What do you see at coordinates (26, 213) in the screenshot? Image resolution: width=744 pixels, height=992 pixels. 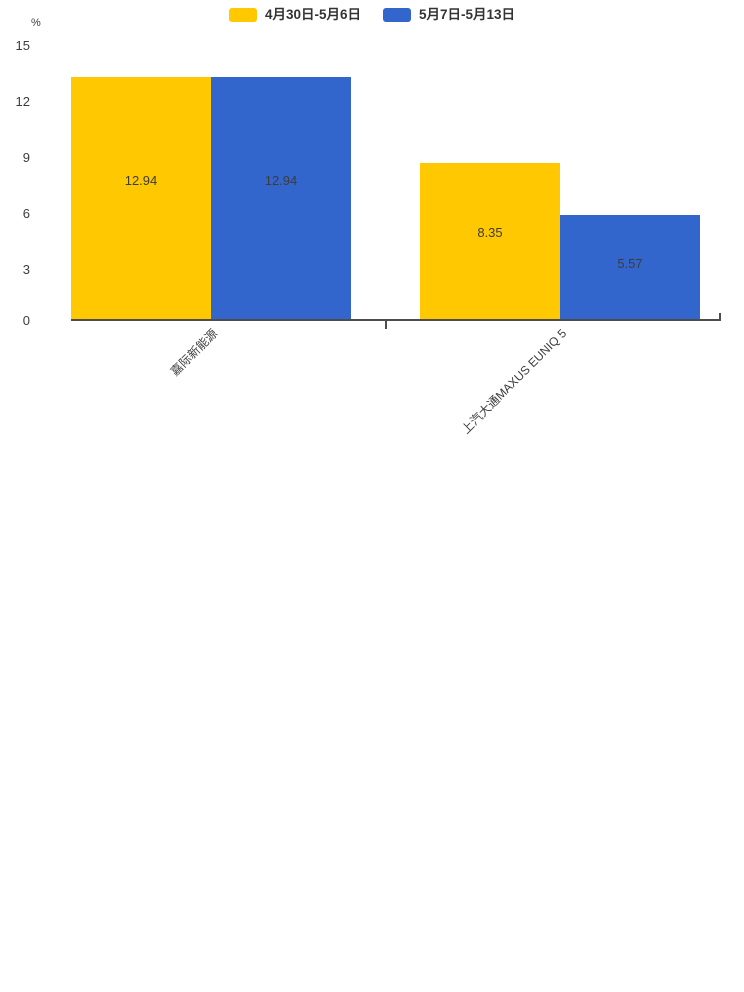 I see `y-axis-tick-label-6: 6` at bounding box center [26, 213].